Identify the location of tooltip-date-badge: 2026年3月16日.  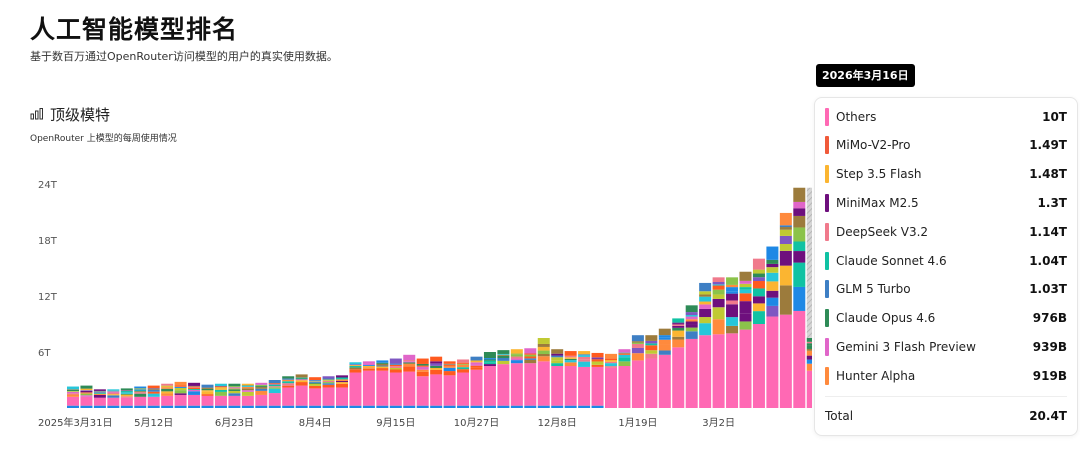
(865, 75).